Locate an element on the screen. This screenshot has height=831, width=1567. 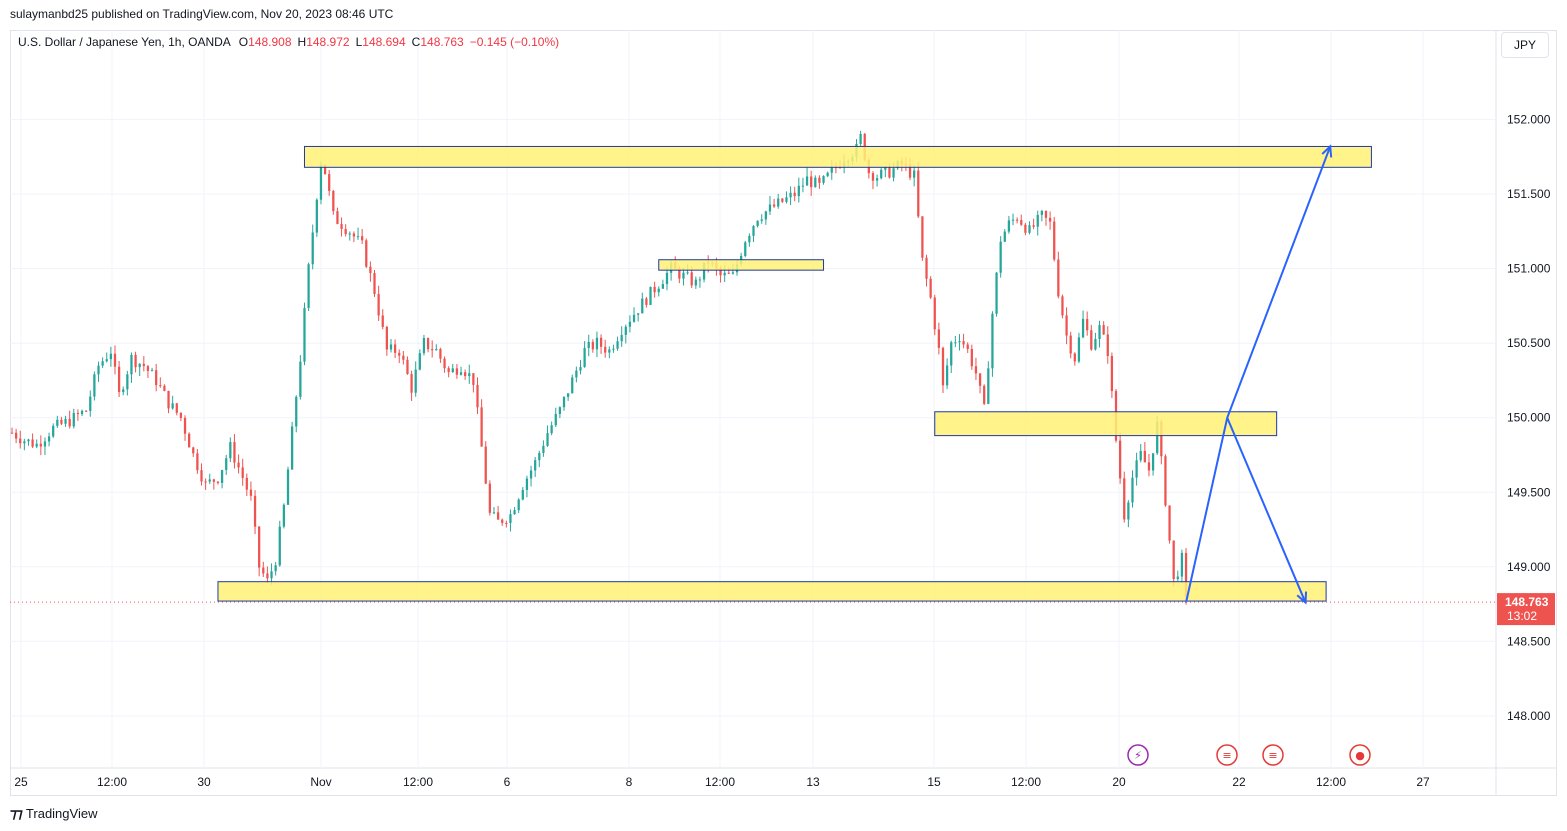
last-price-label-bg is located at coordinates (1526, 609).